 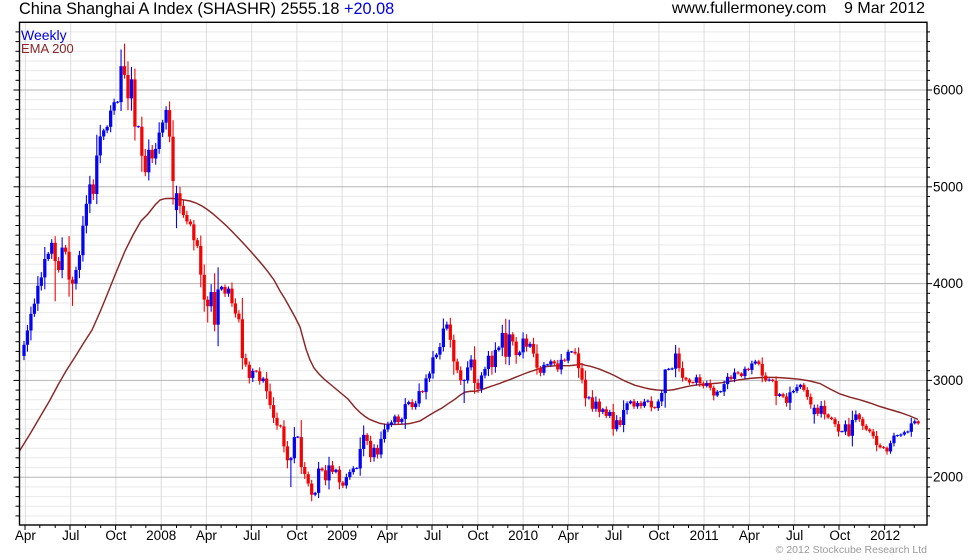 I want to click on svg-text: 4000, so click(x=948, y=283).